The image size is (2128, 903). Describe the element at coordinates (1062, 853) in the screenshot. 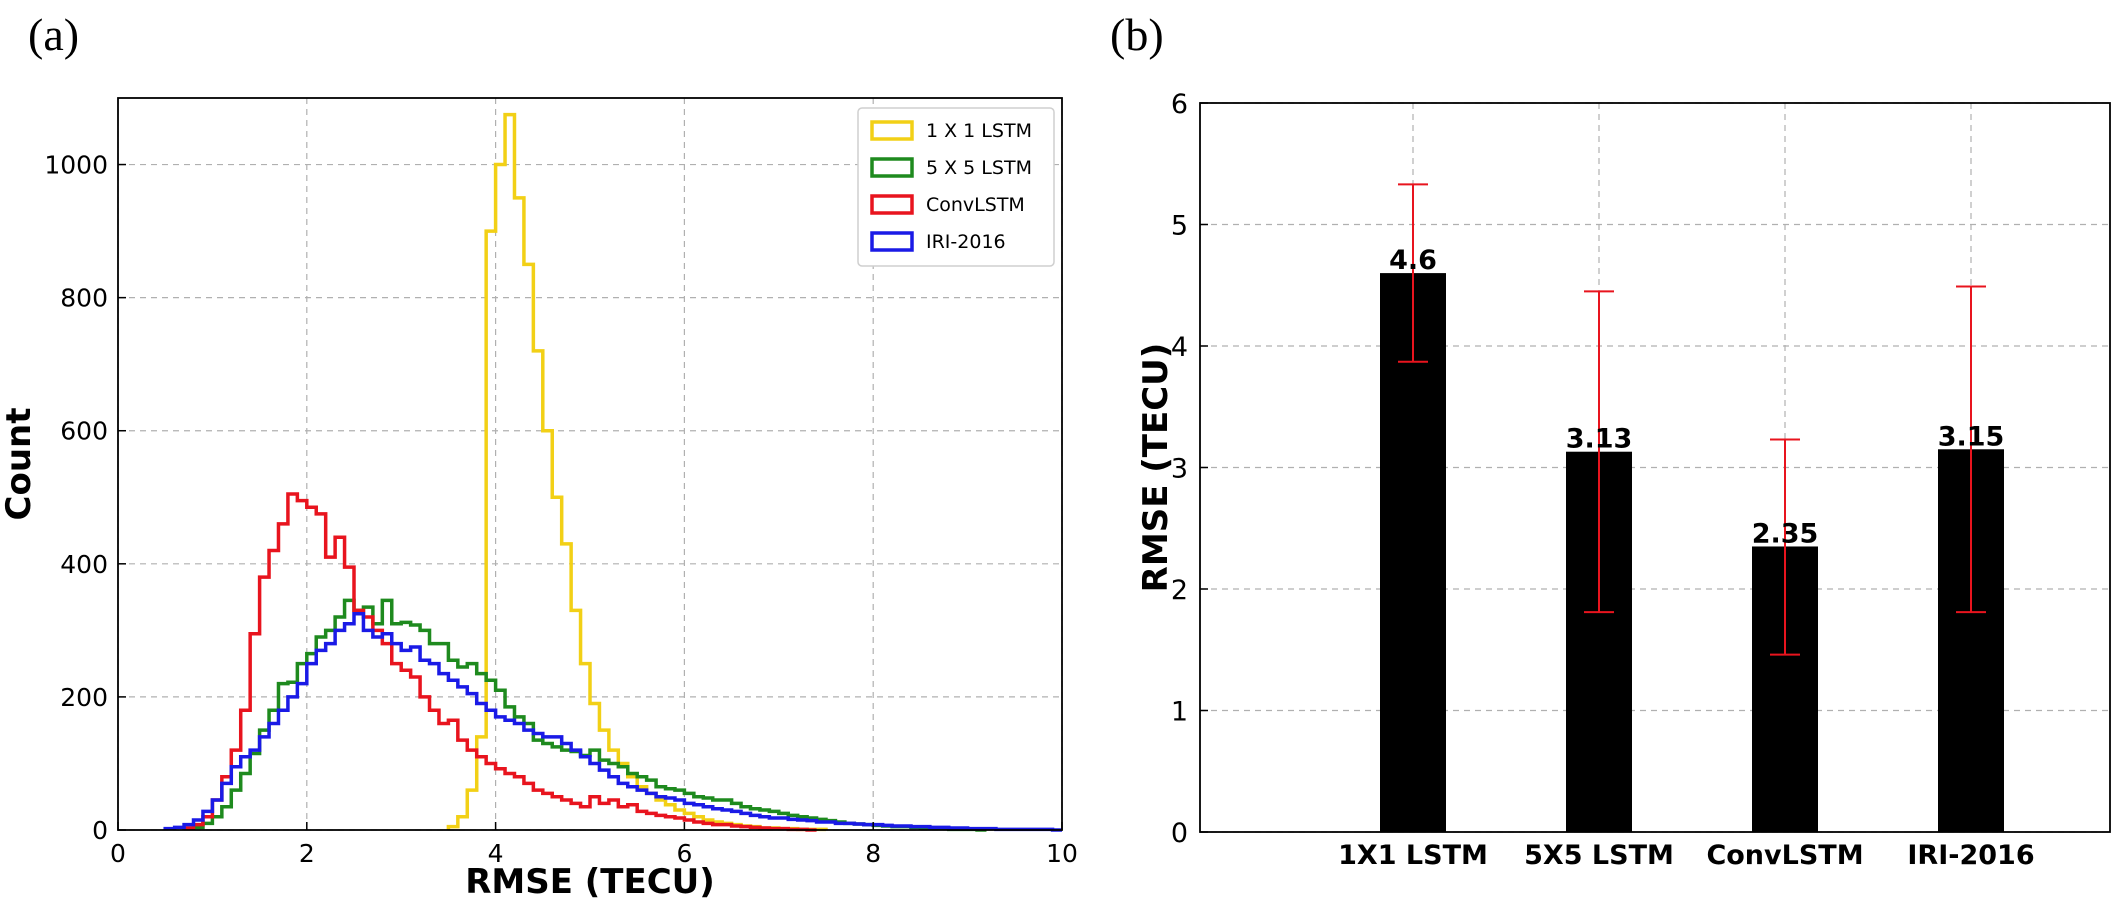

I see `x-tick-label: 10` at that location.